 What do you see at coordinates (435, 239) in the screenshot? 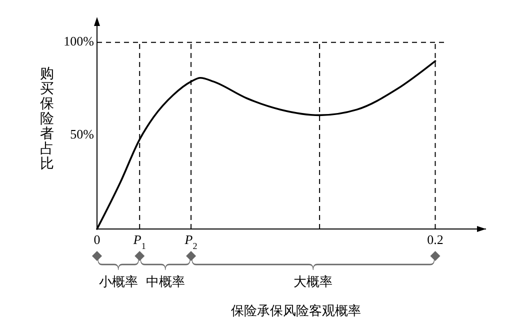
I see `x-tick-label: 0.2` at bounding box center [435, 239].